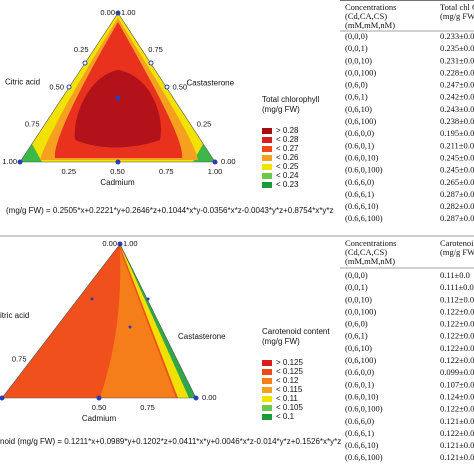 The width and height of the screenshot is (474, 474). I want to click on bottom-tick-label: 0.25, so click(68, 171).